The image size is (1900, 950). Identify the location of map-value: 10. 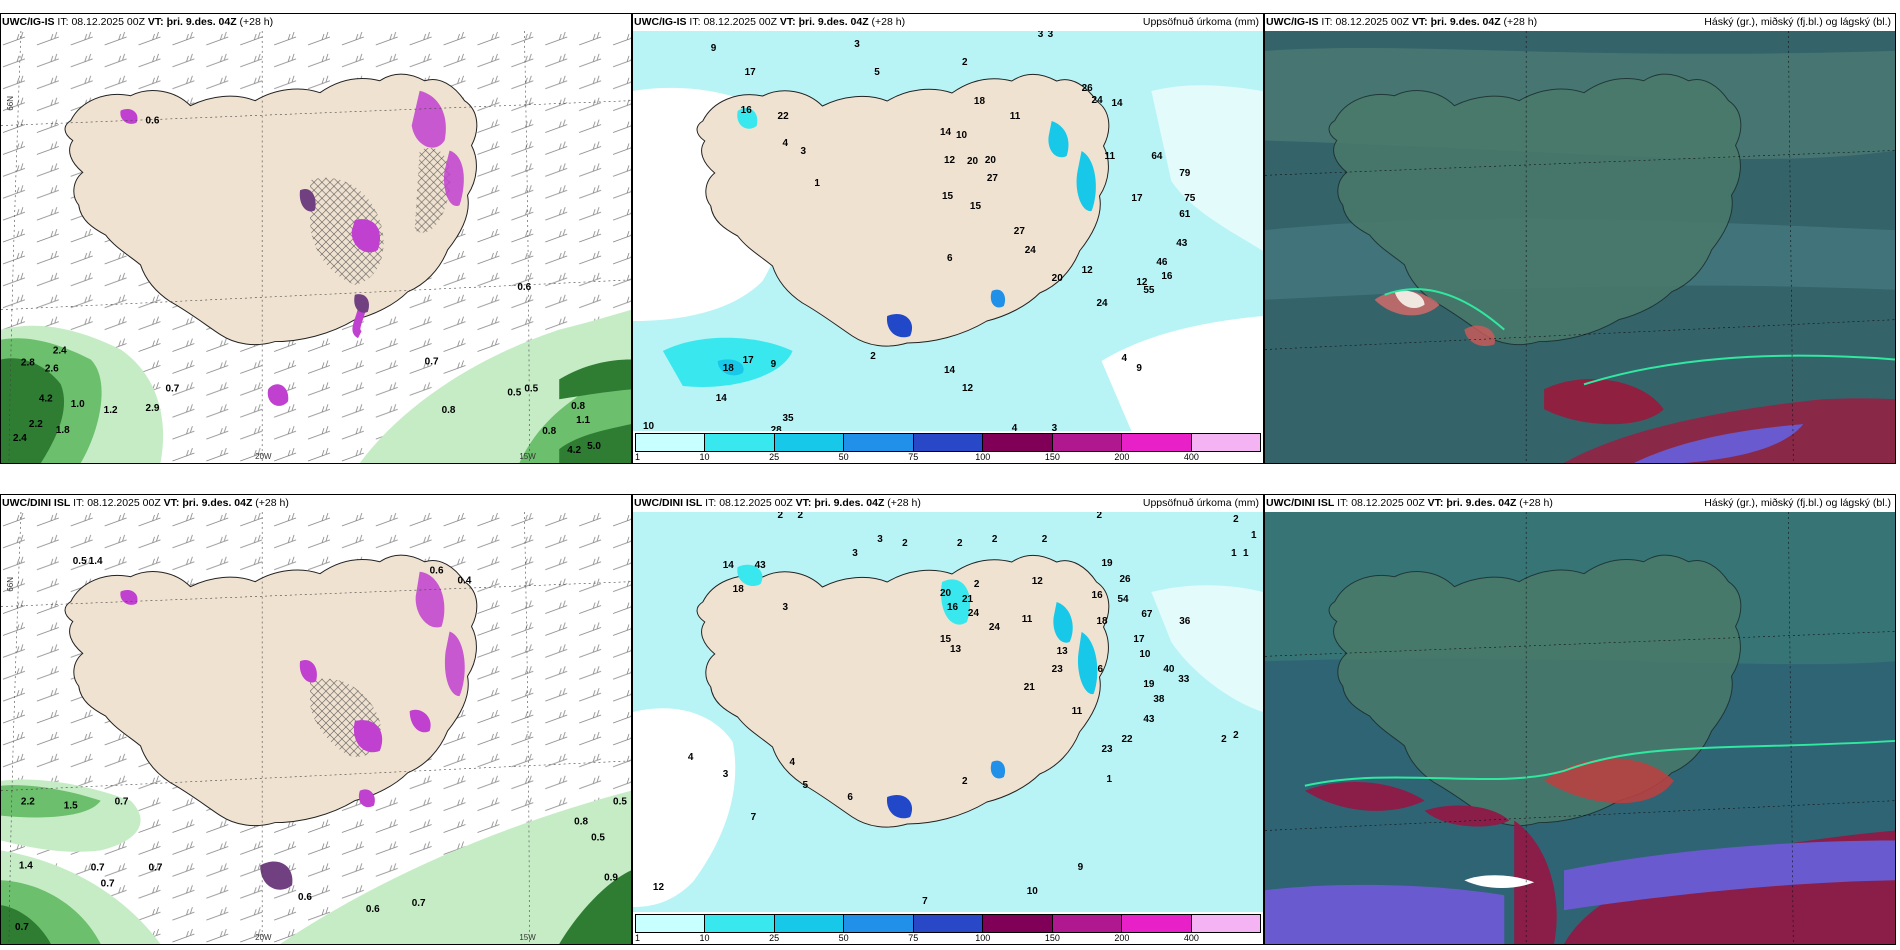
(1033, 891).